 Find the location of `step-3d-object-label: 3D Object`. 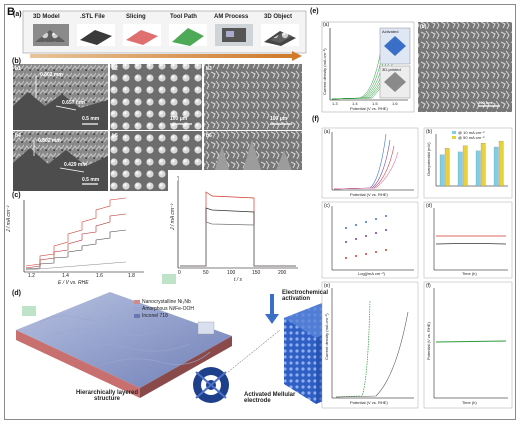

step-3d-object-label: 3D Object is located at coordinates (278, 17).